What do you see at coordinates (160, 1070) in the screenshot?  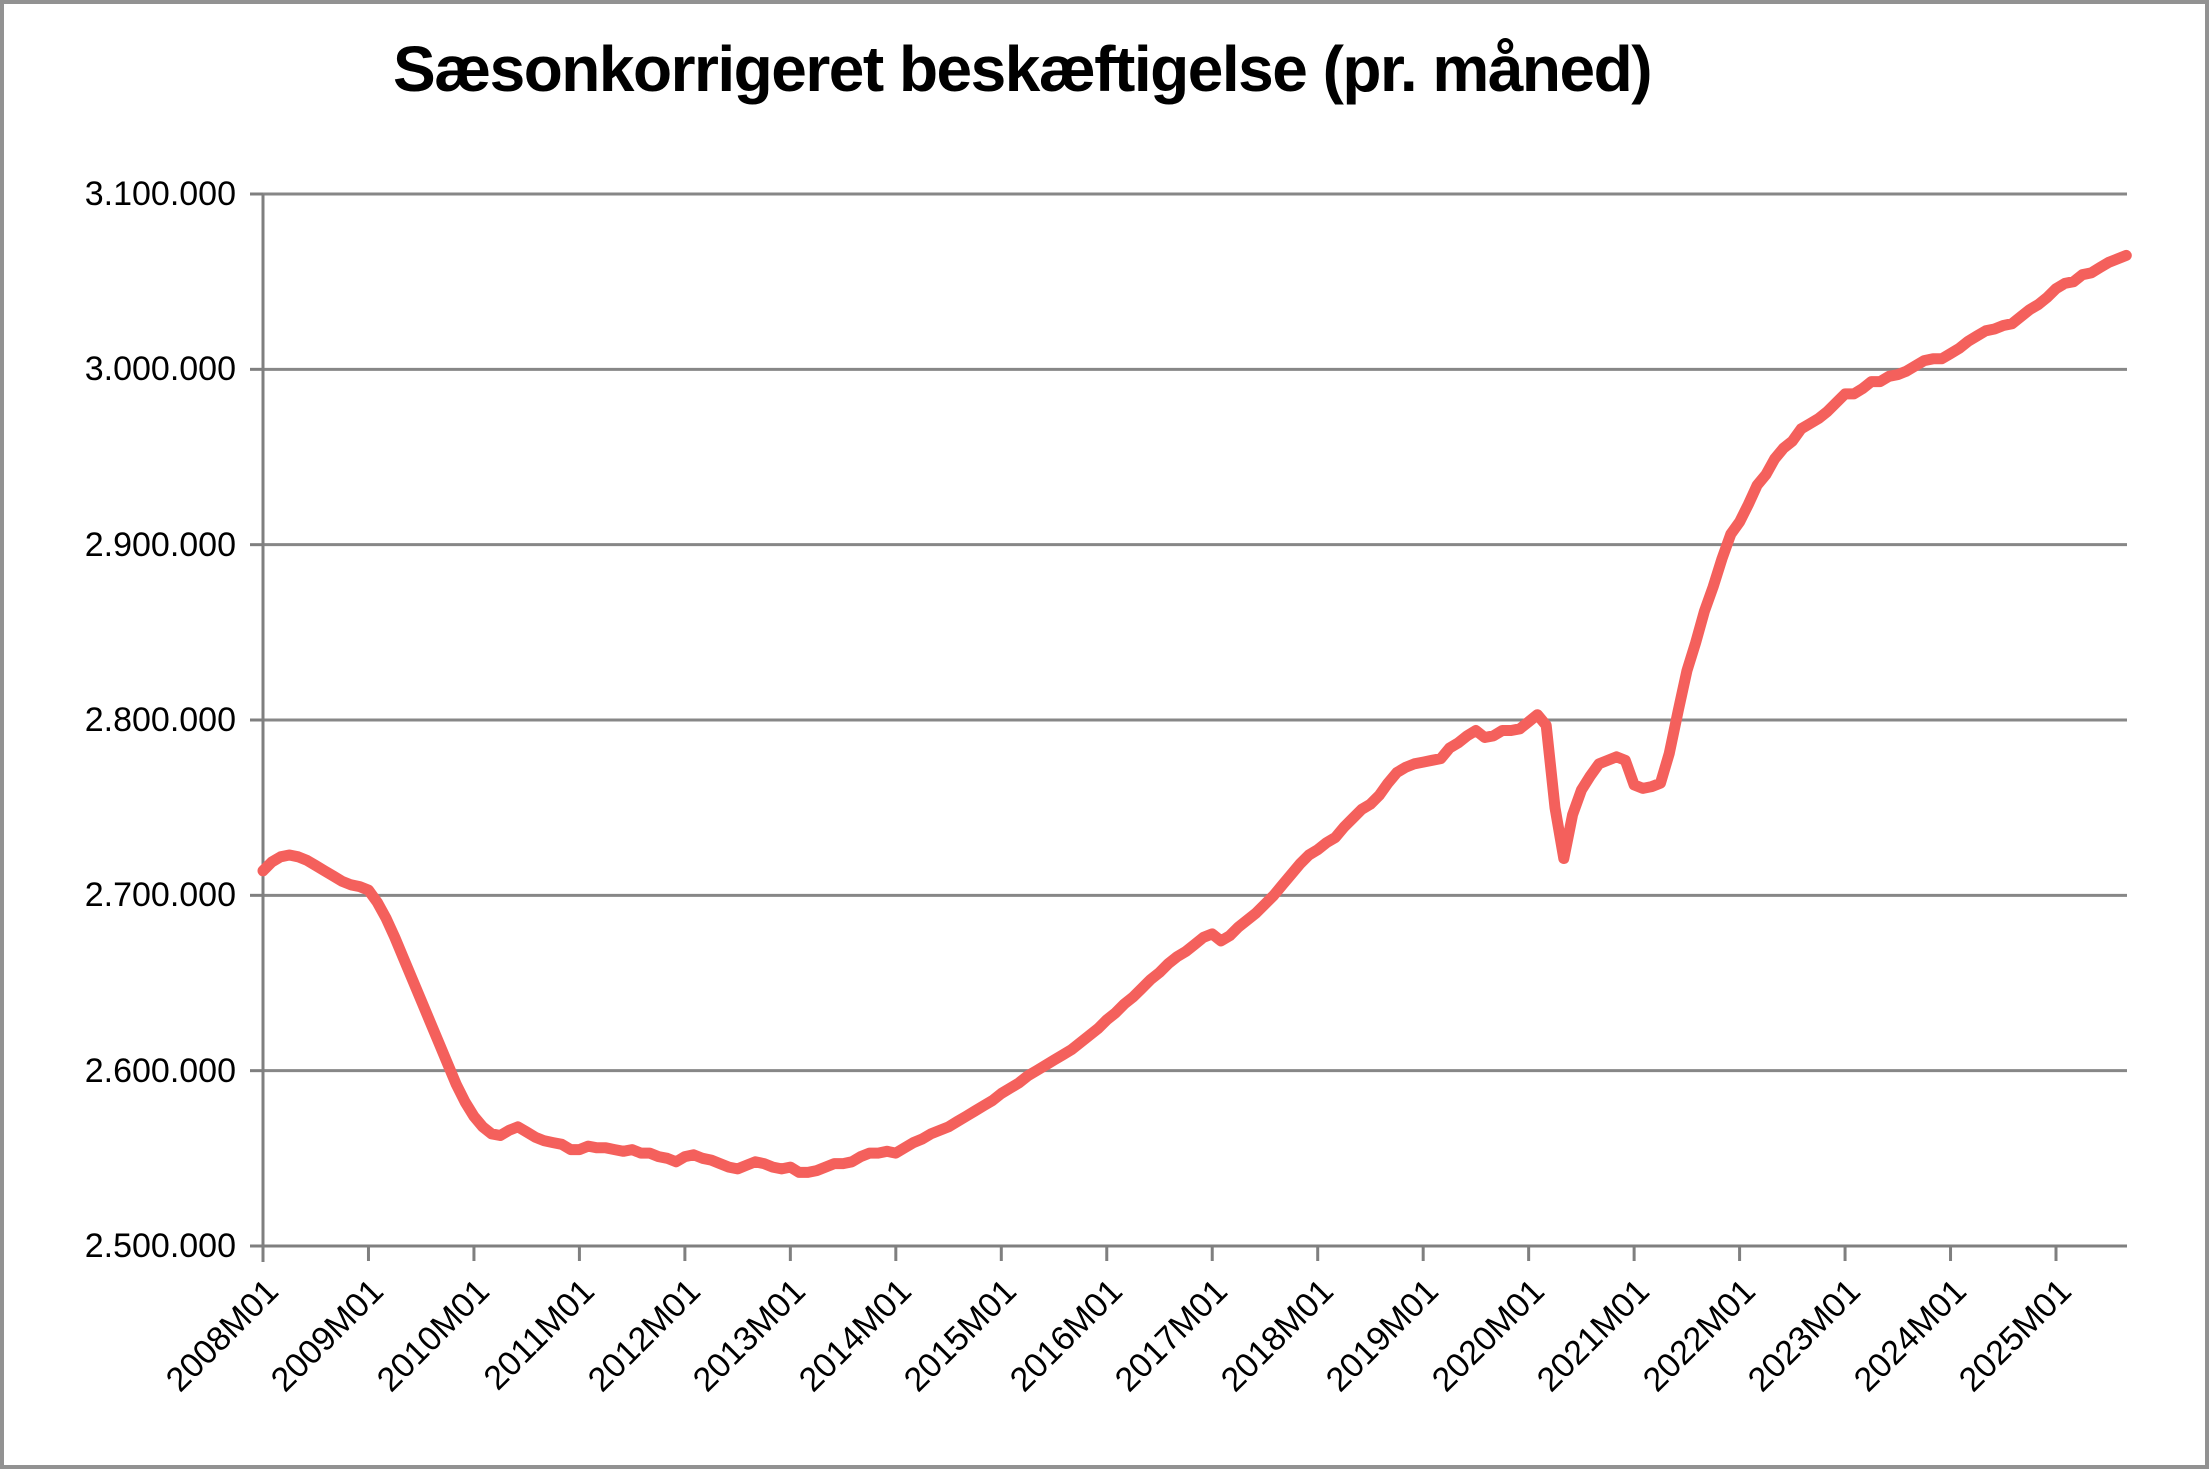 I see `y-axis-label: 2.600.000` at bounding box center [160, 1070].